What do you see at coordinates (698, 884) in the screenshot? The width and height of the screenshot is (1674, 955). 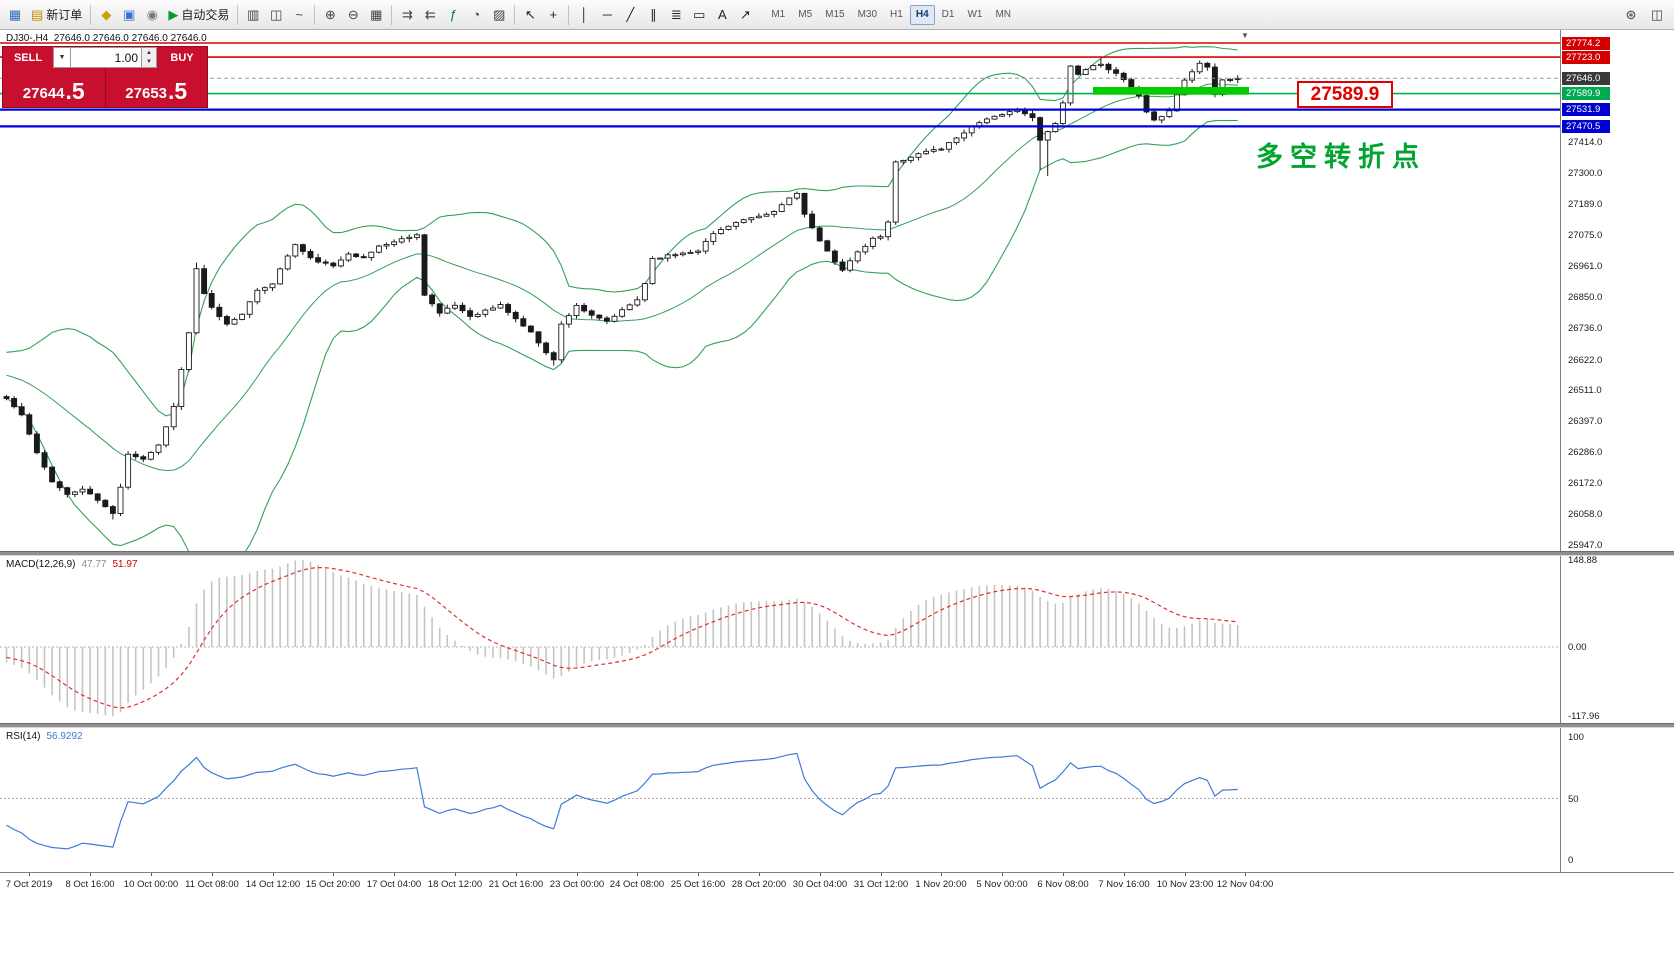 I see `time-axis-label: 25 Oct 16:00` at bounding box center [698, 884].